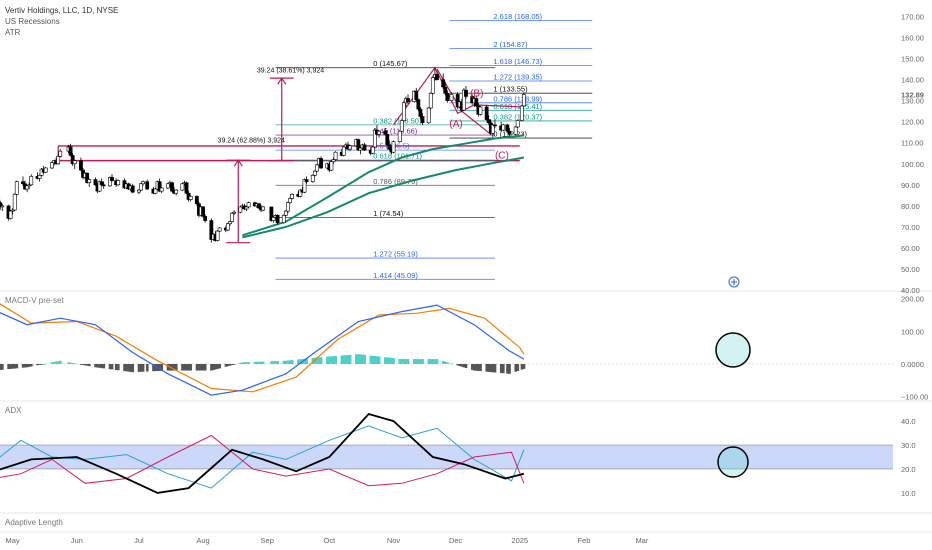 The image size is (932, 550). I want to click on x-axis-tick: Jul, so click(139, 540).